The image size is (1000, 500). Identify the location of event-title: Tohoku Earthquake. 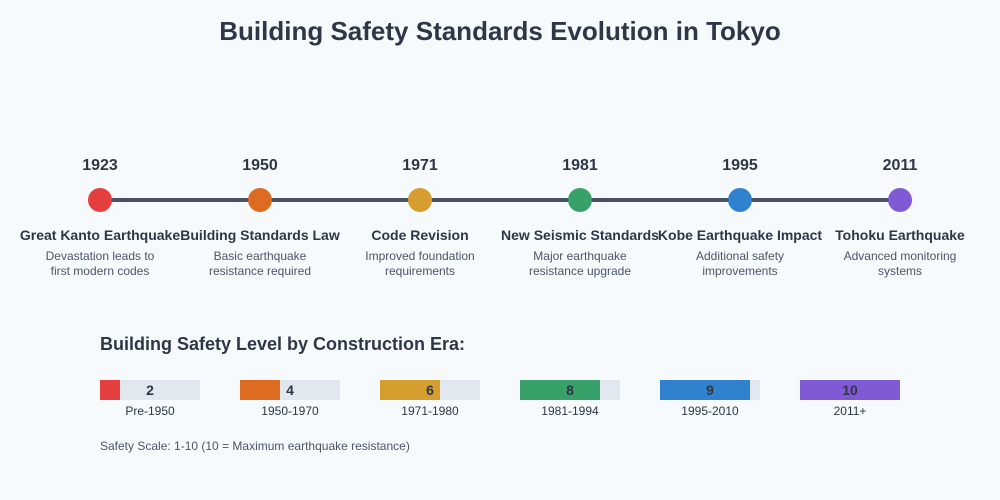
(900, 235).